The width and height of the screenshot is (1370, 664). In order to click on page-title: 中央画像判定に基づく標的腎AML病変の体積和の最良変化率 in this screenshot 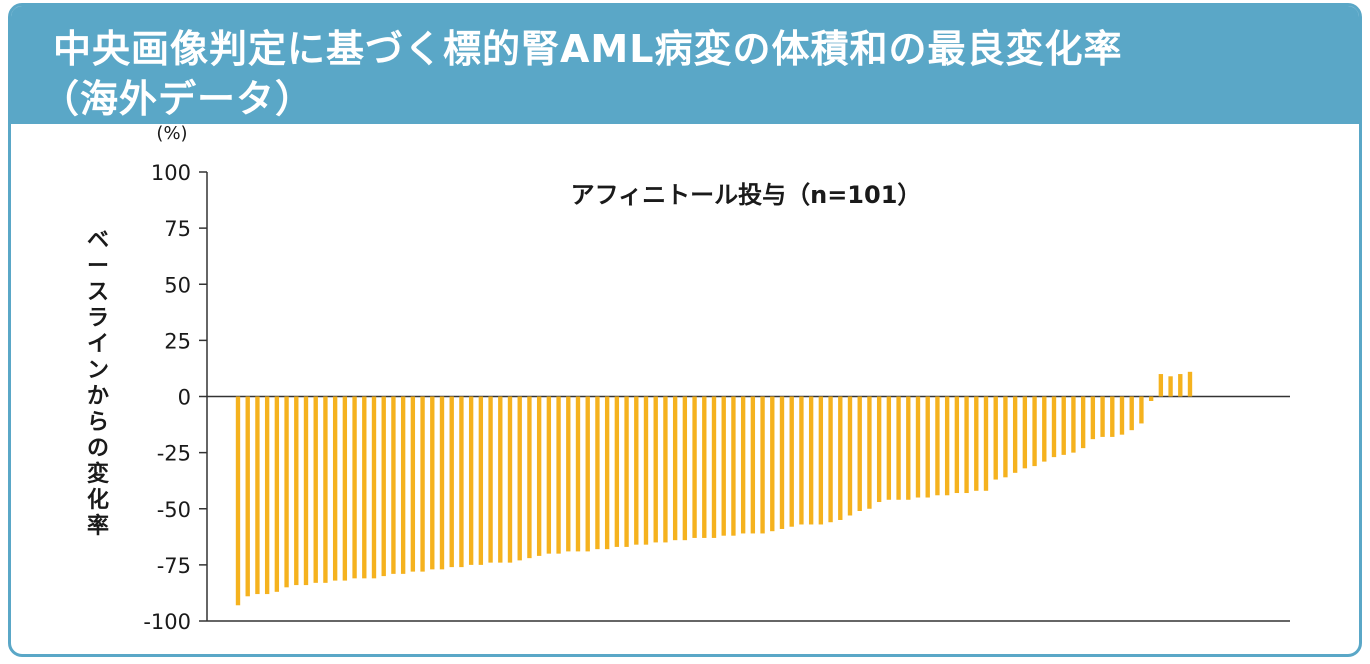, I will do `click(588, 49)`.